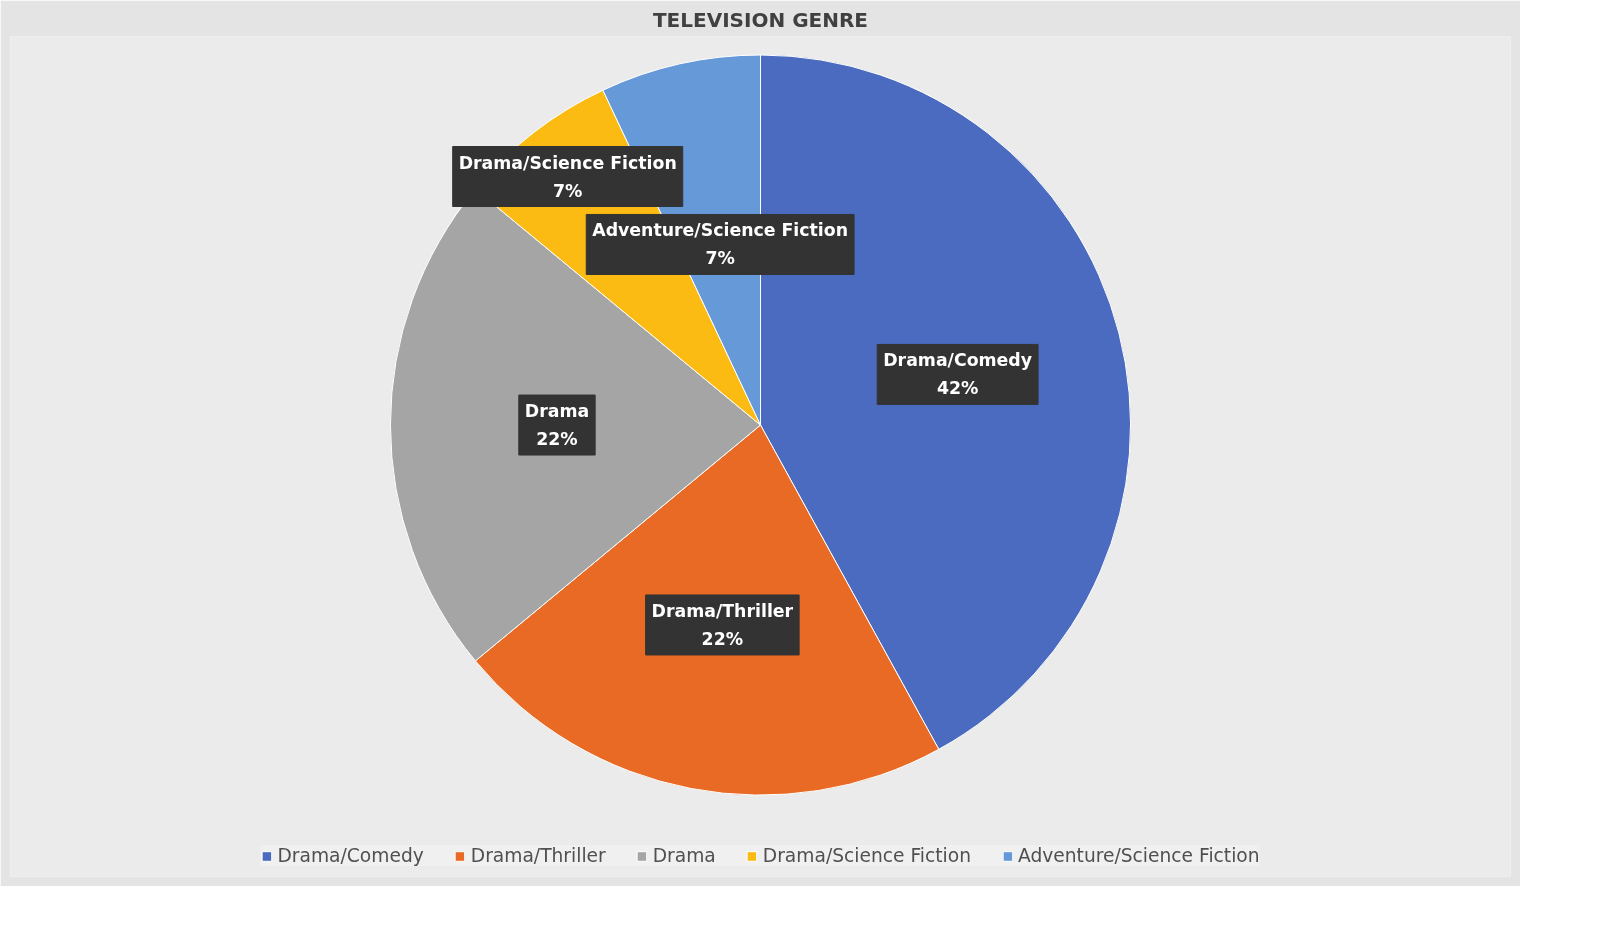 The image size is (1604, 938). Describe the element at coordinates (720, 230) in the screenshot. I see `slice-label: Adventure/Science Fiction` at that location.